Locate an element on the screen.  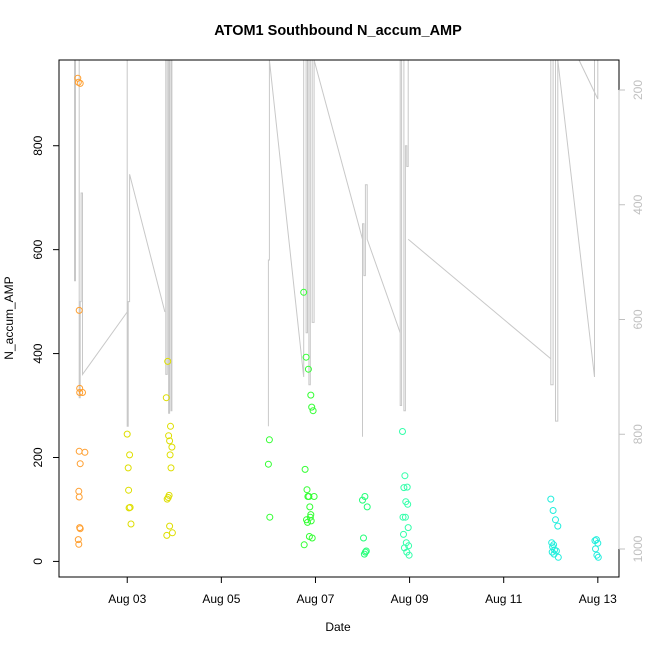
y2-tick-label: 800 is located at coordinates (638, 434).